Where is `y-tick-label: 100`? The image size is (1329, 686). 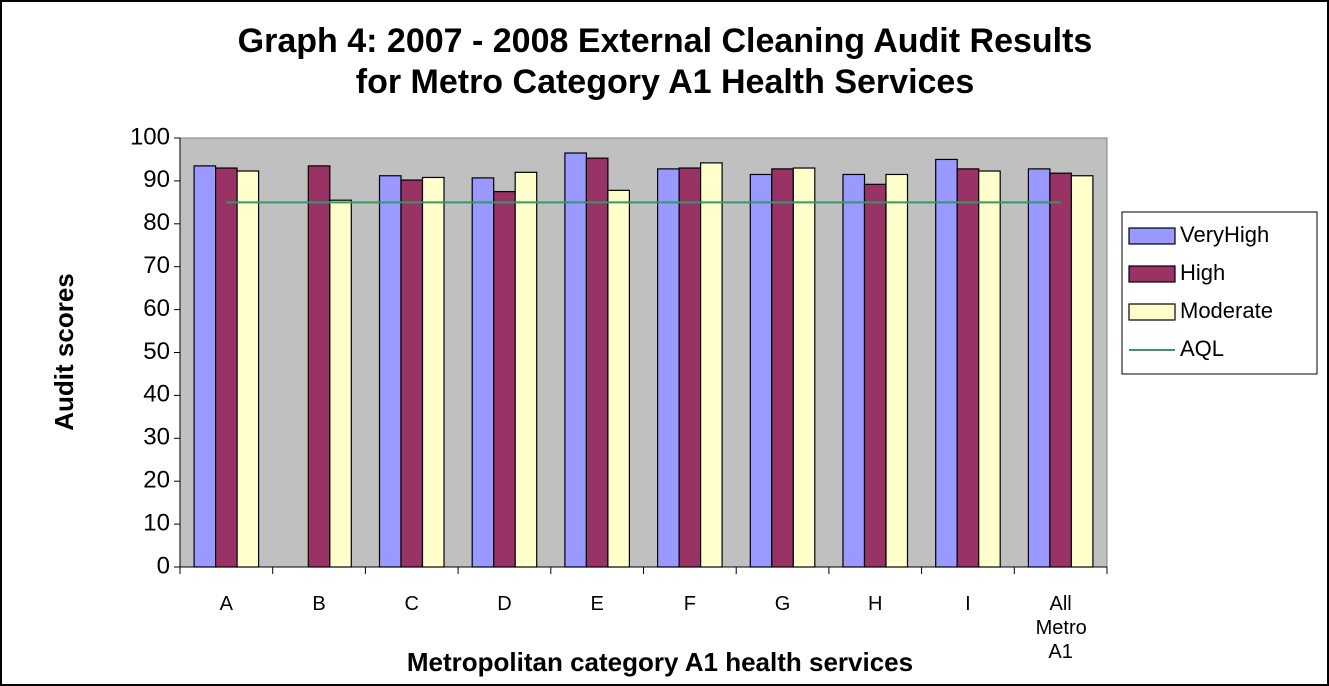 y-tick-label: 100 is located at coordinates (150, 136).